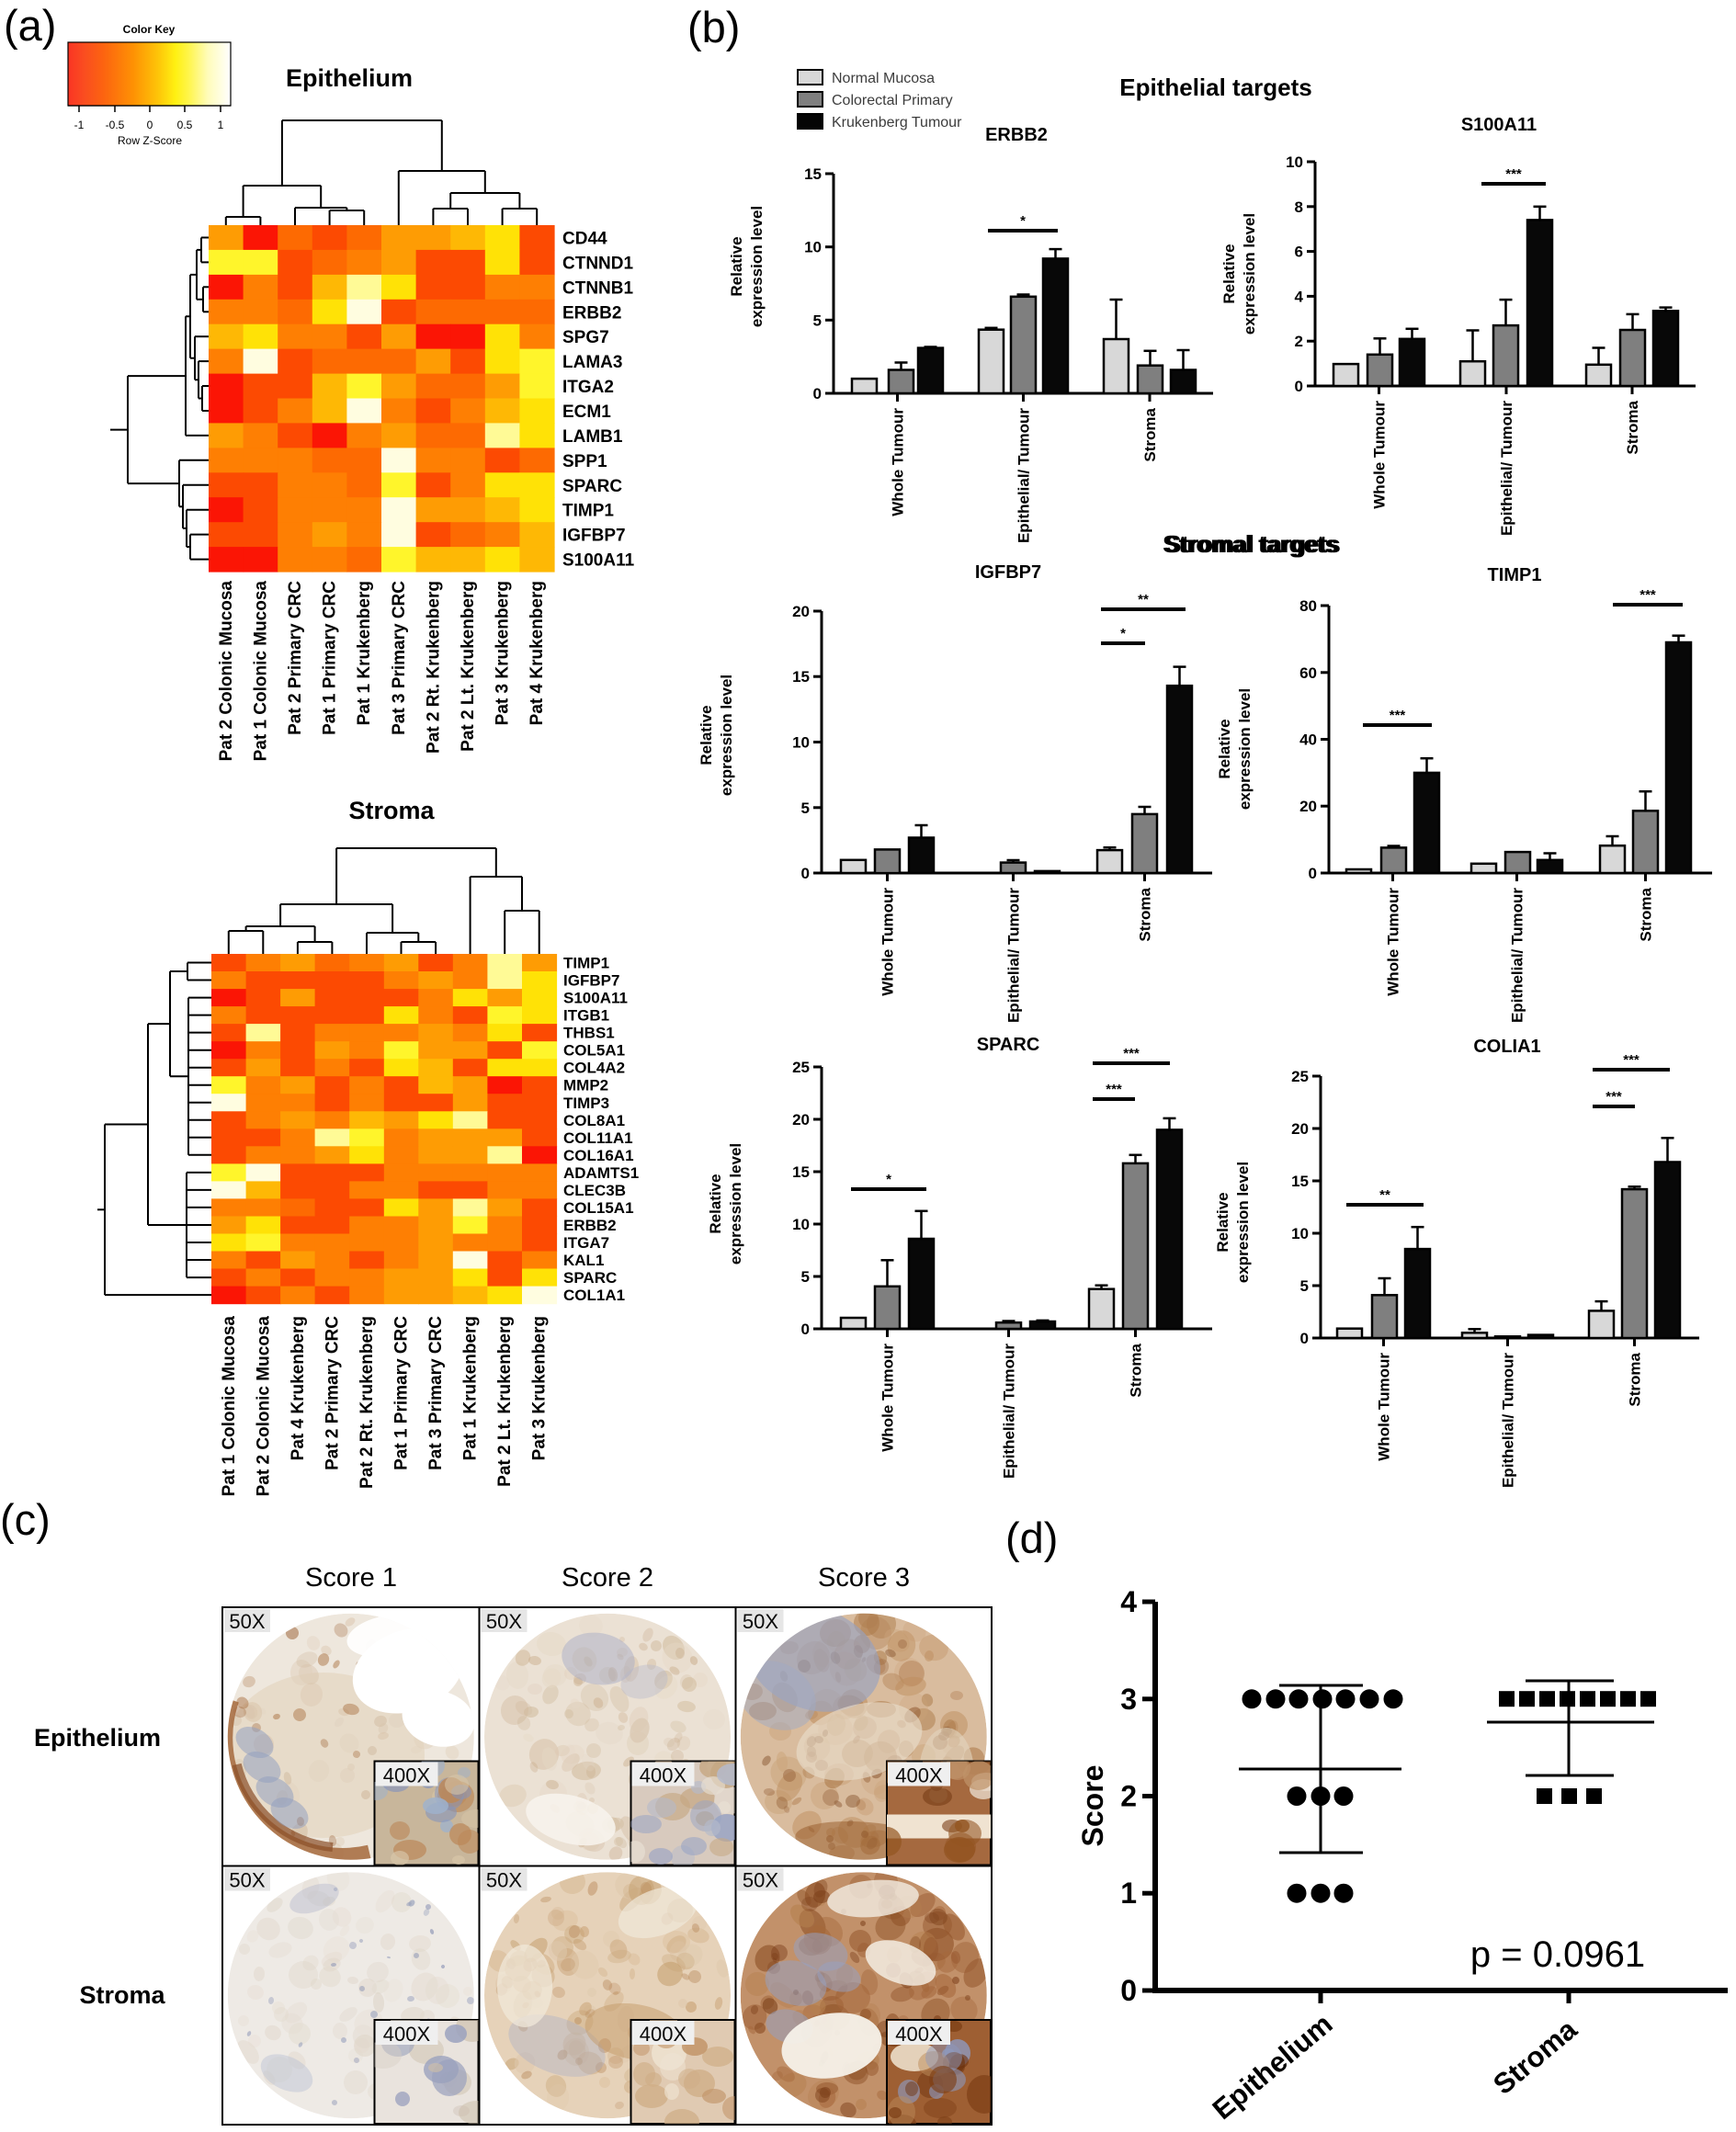 The image size is (1736, 2132). Describe the element at coordinates (1557, 1954) in the screenshot. I see `svg-text: p = 0.0961` at that location.